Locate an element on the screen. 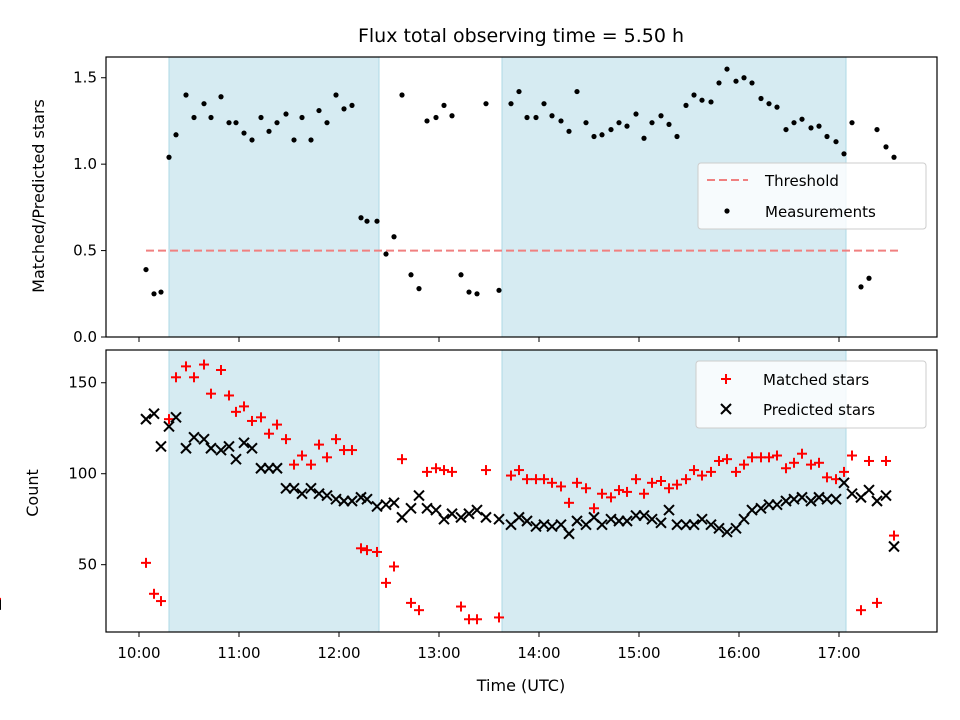 The height and width of the screenshot is (720, 960). y-tick-label: 0.0 is located at coordinates (85, 337).